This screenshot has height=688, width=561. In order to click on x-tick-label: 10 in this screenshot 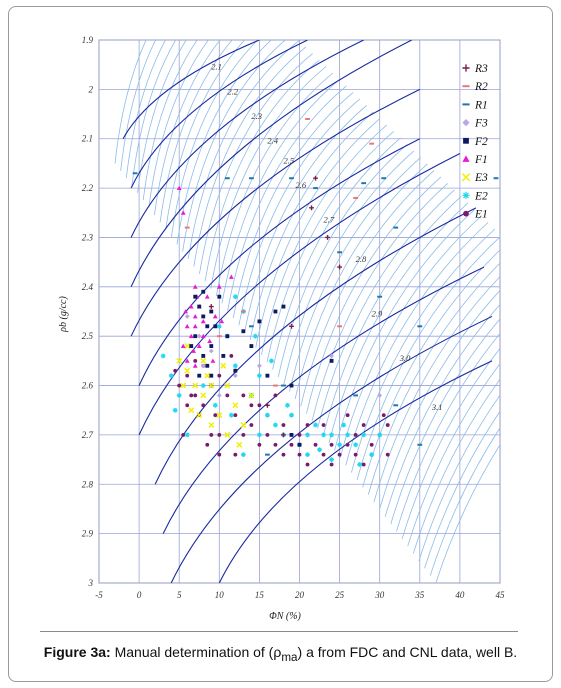, I will do `click(220, 595)`.